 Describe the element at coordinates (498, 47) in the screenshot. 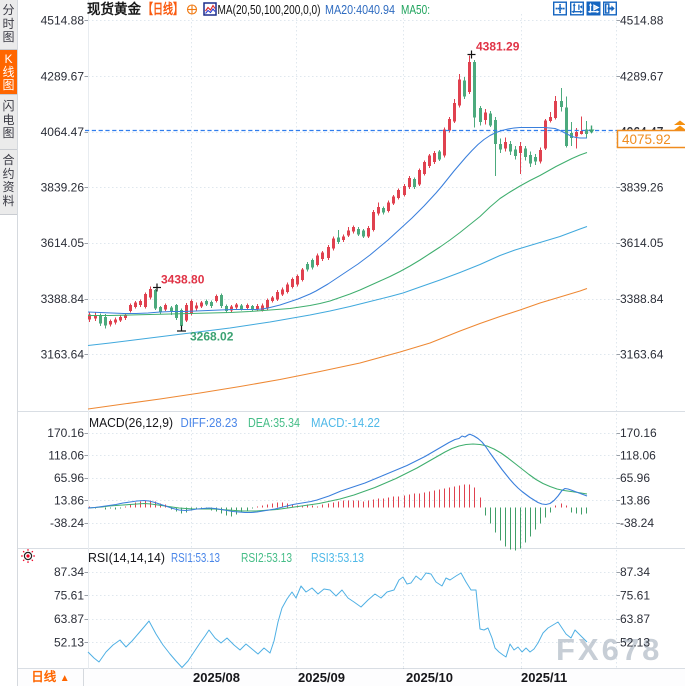

I see `svg-text: 4381.29` at that location.